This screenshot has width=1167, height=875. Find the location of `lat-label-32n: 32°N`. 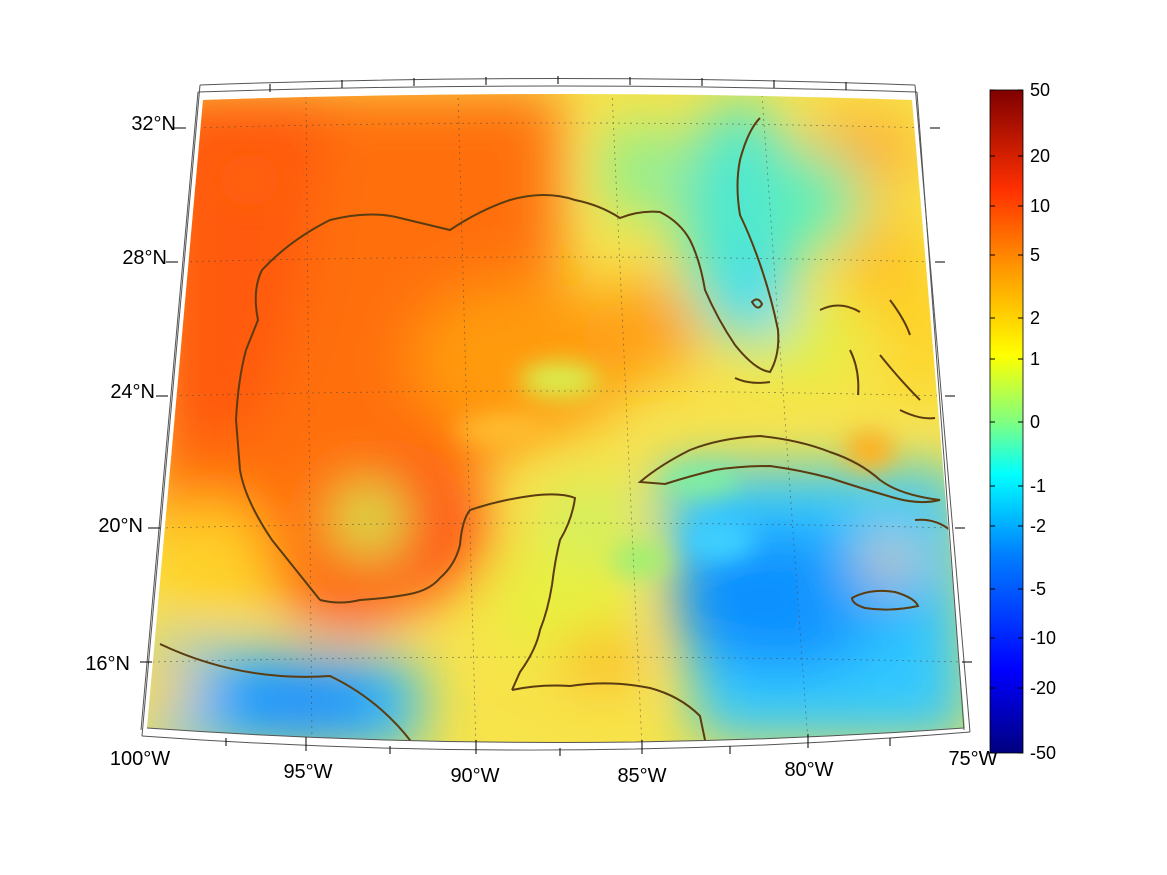

lat-label-32n: 32°N is located at coordinates (153, 124).